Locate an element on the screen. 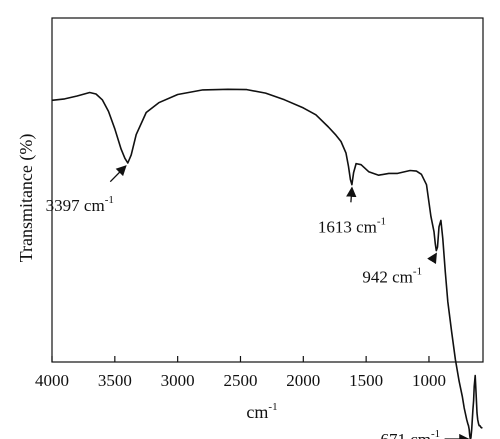  x-tick-label-2500: 2500 is located at coordinates (240, 380).